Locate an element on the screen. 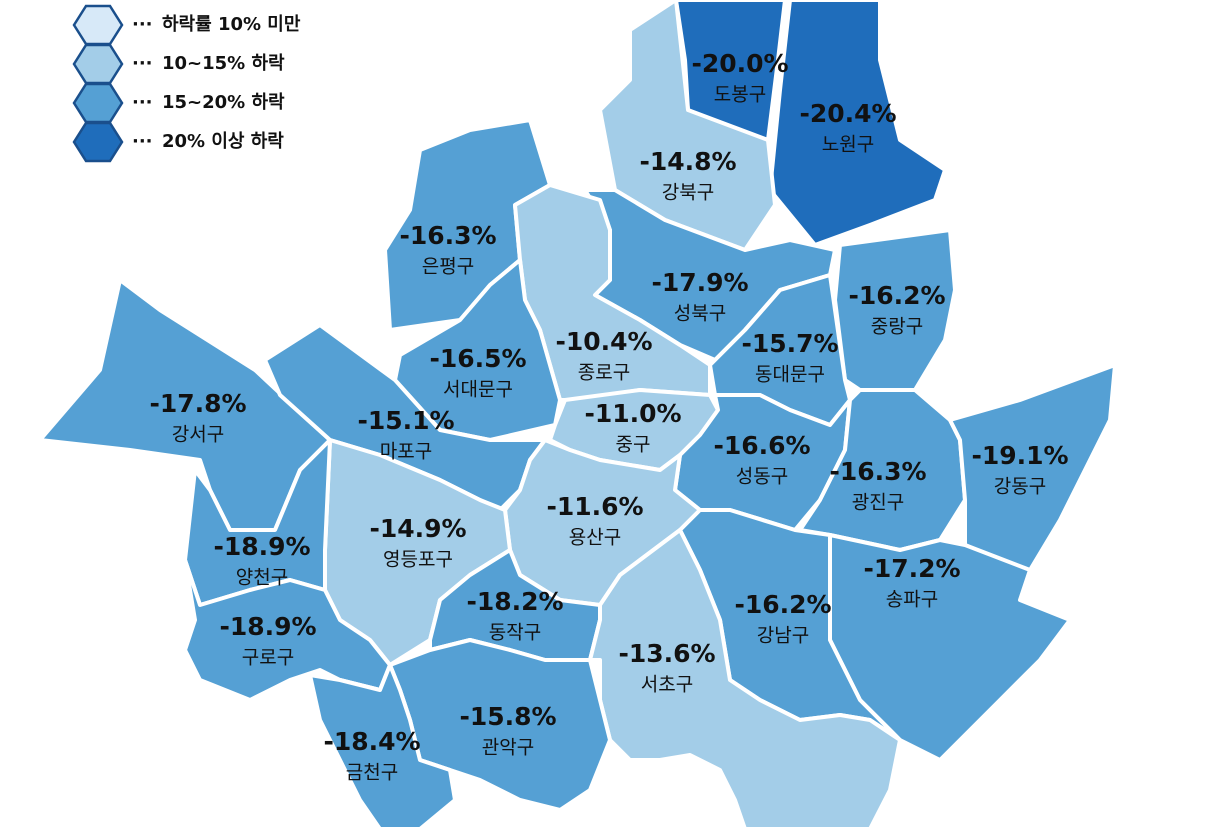 This screenshot has width=1228, height=829. district-name: 서대문구 is located at coordinates (478, 390).